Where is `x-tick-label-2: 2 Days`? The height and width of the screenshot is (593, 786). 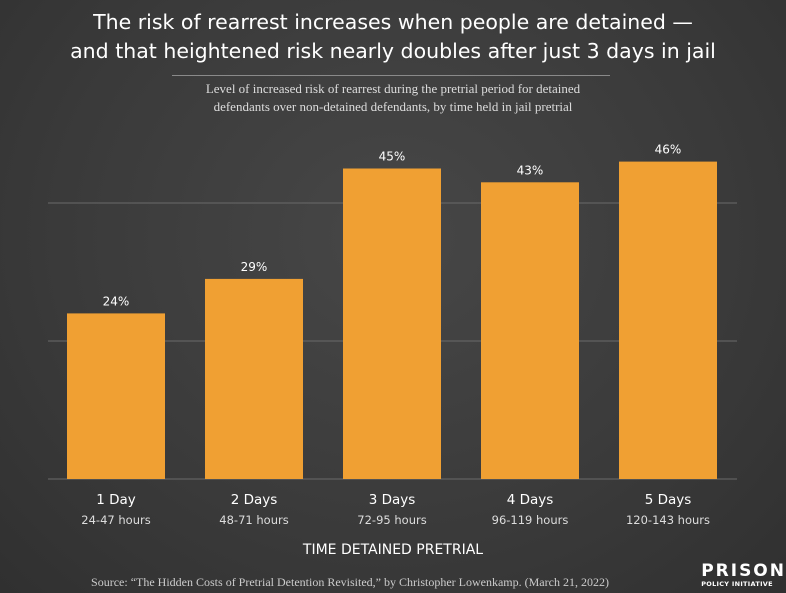 x-tick-label-2: 2 Days is located at coordinates (254, 500).